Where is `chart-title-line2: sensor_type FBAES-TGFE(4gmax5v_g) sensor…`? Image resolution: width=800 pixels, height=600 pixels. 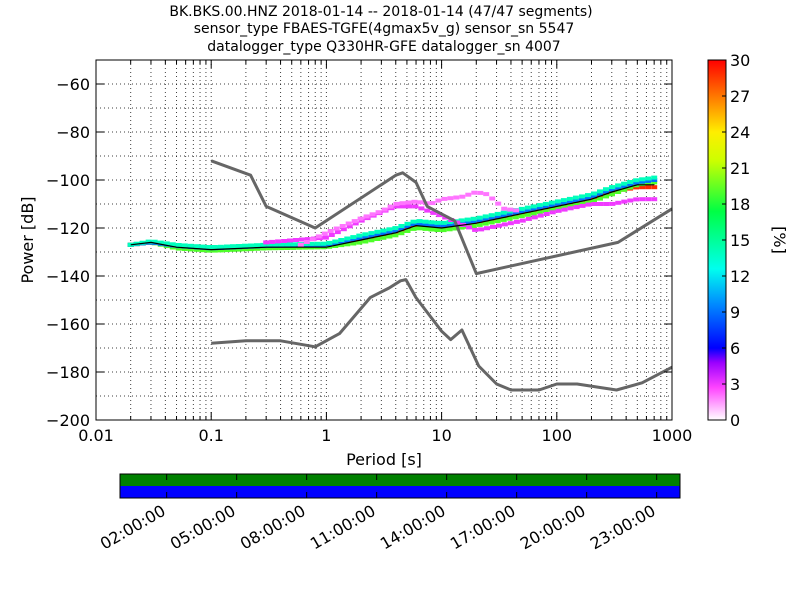
chart-title-line2: sensor_type FBAES-TGFE(4gmax5v_g) sensor… is located at coordinates (384, 29).